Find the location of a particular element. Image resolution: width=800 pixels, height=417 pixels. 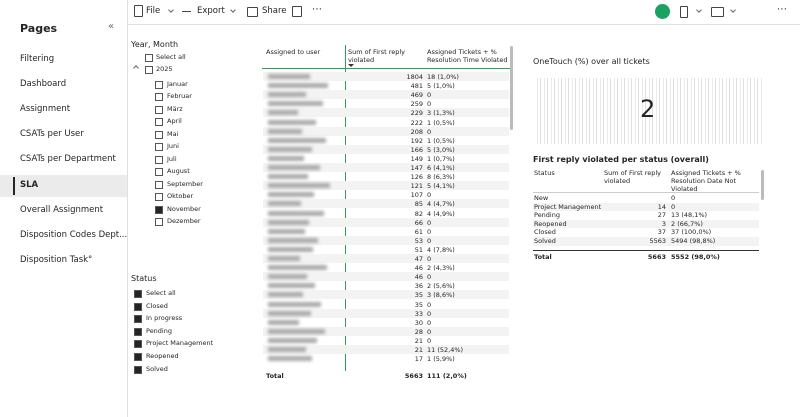

year-box is located at coordinates (149, 70).